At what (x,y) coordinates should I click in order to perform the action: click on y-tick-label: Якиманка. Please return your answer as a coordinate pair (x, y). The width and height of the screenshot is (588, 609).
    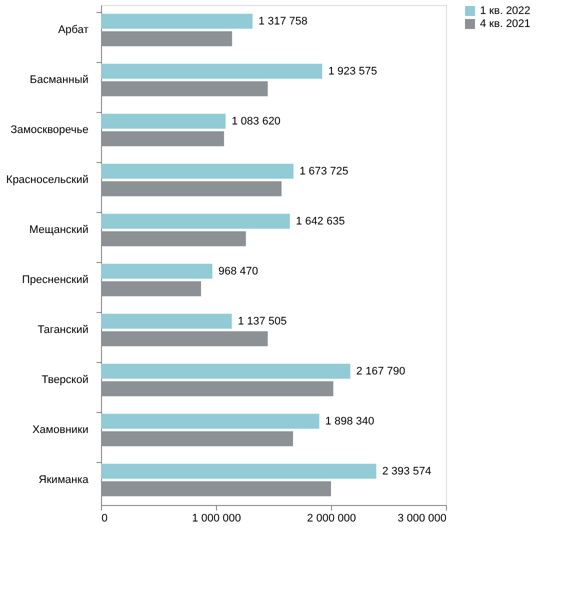
    Looking at the image, I should click on (64, 480).